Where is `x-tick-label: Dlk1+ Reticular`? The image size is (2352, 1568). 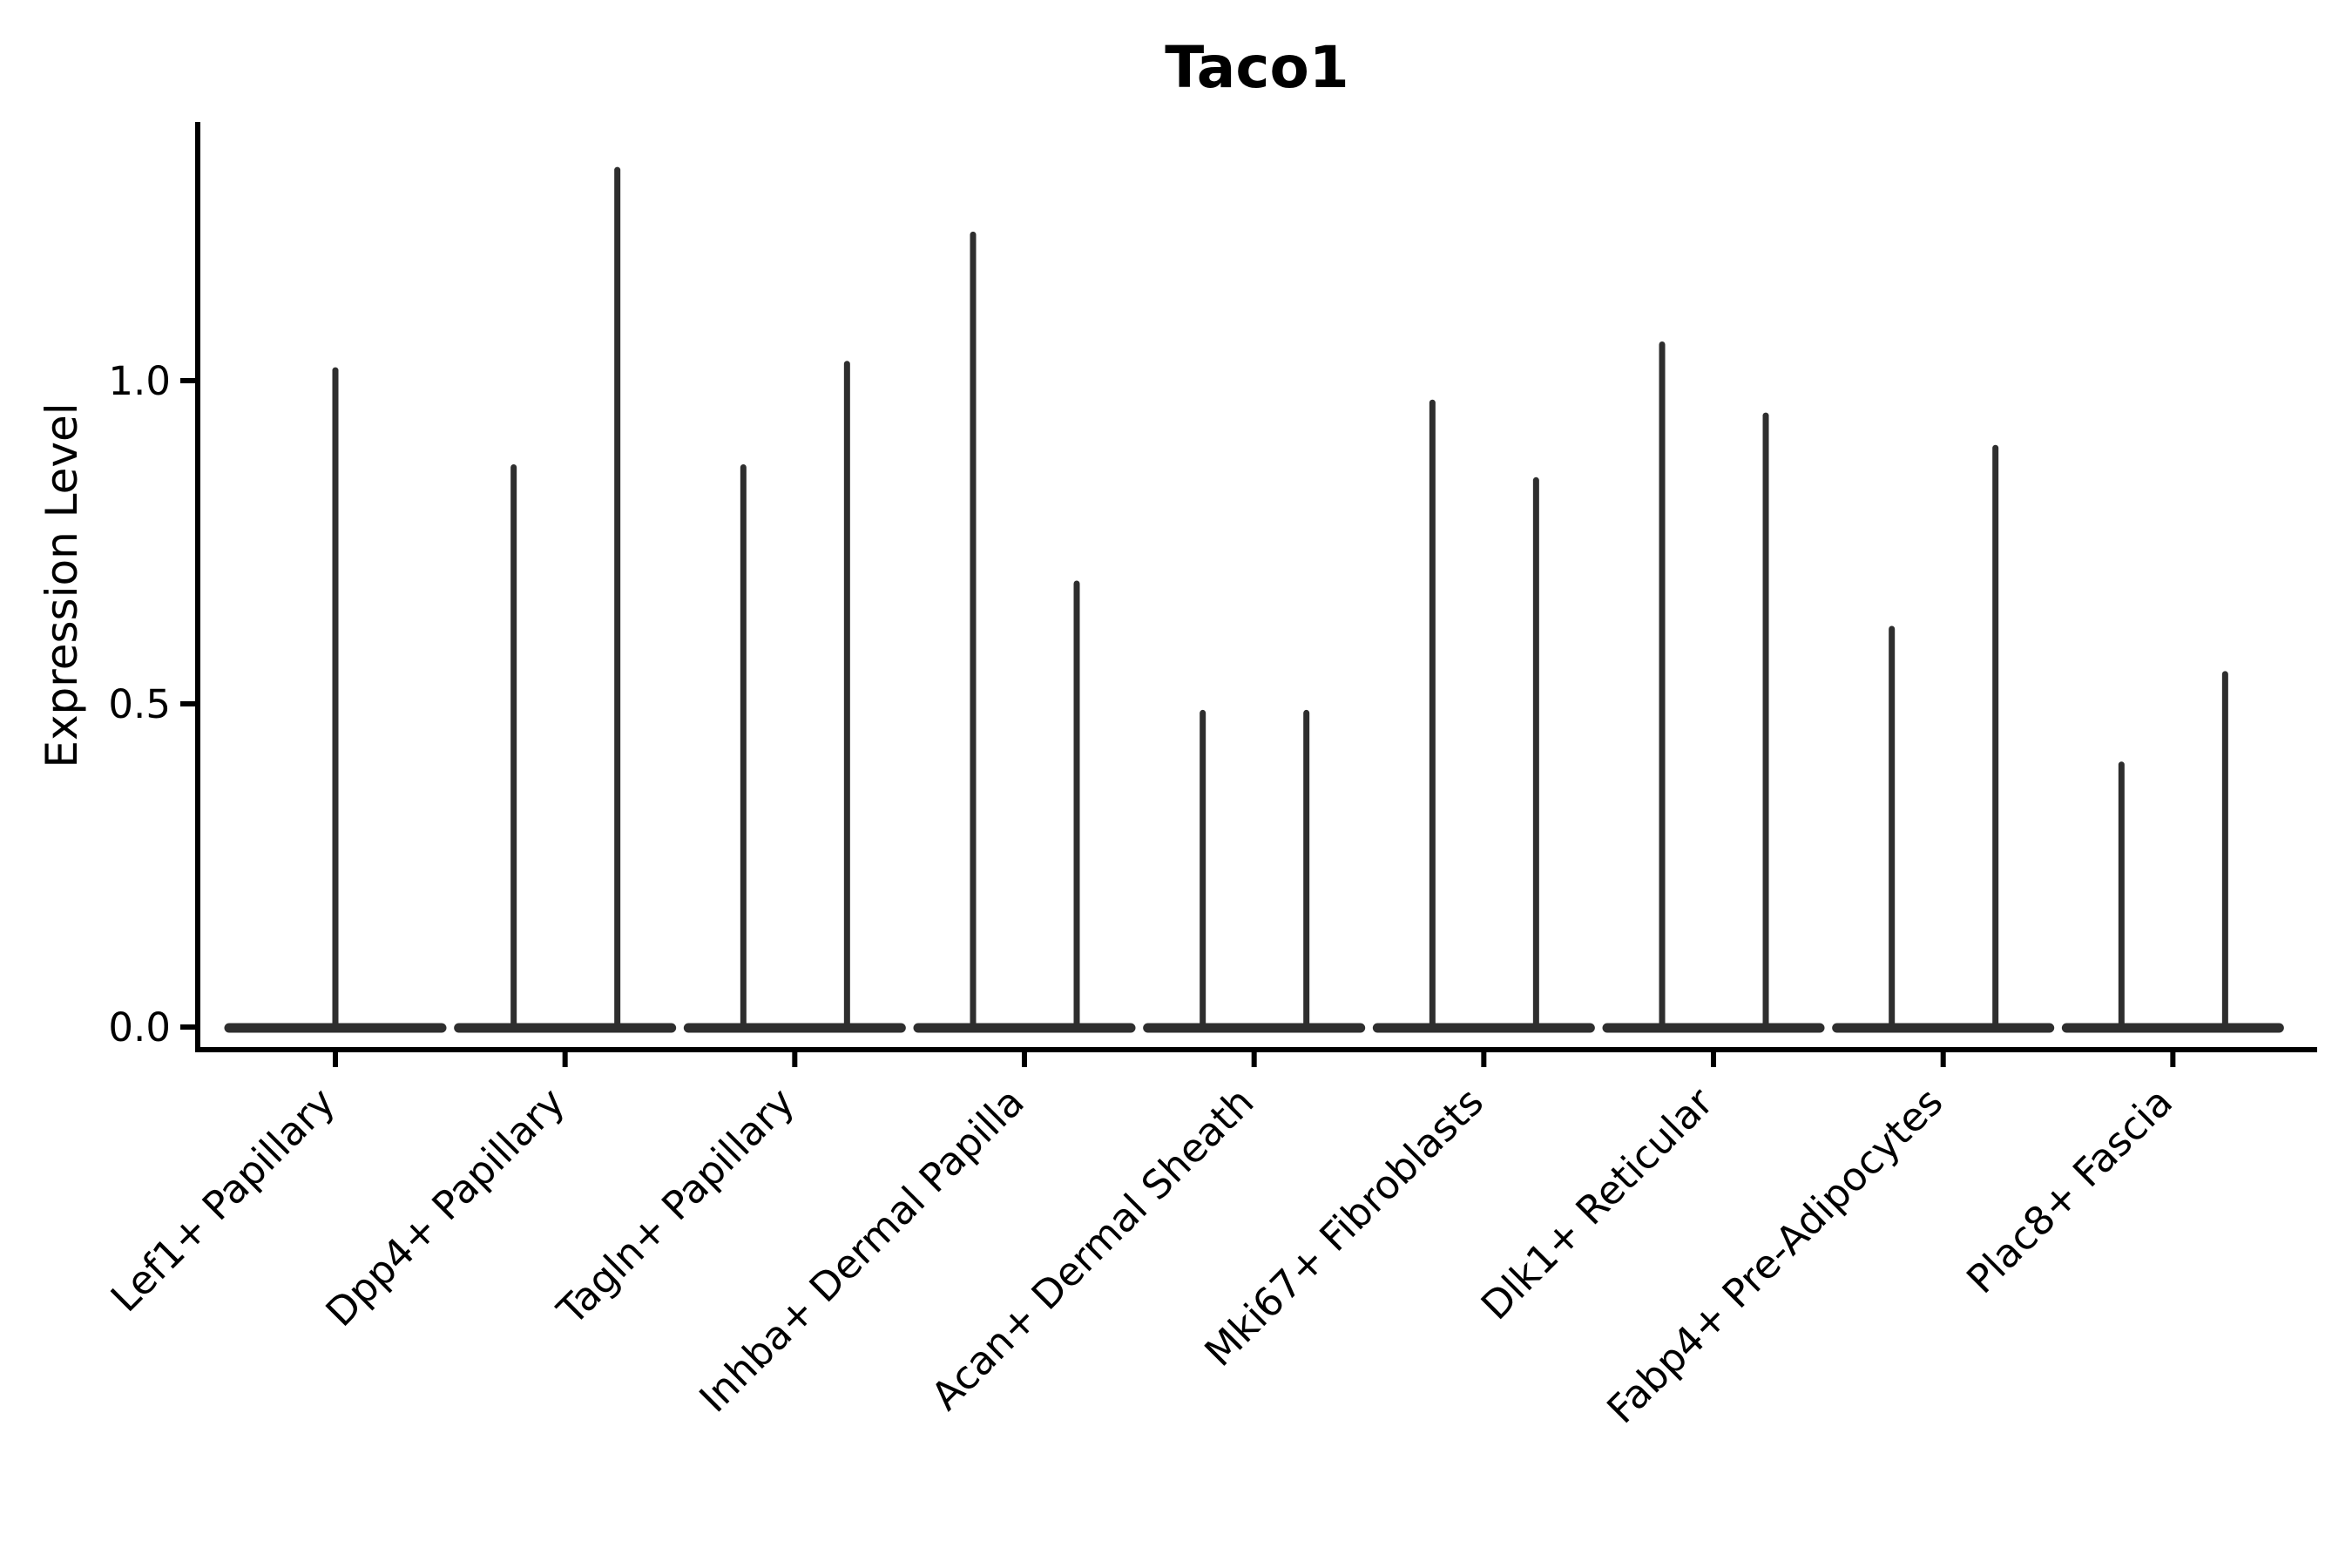
x-tick-label: Dlk1+ Reticular is located at coordinates (1597, 1203).